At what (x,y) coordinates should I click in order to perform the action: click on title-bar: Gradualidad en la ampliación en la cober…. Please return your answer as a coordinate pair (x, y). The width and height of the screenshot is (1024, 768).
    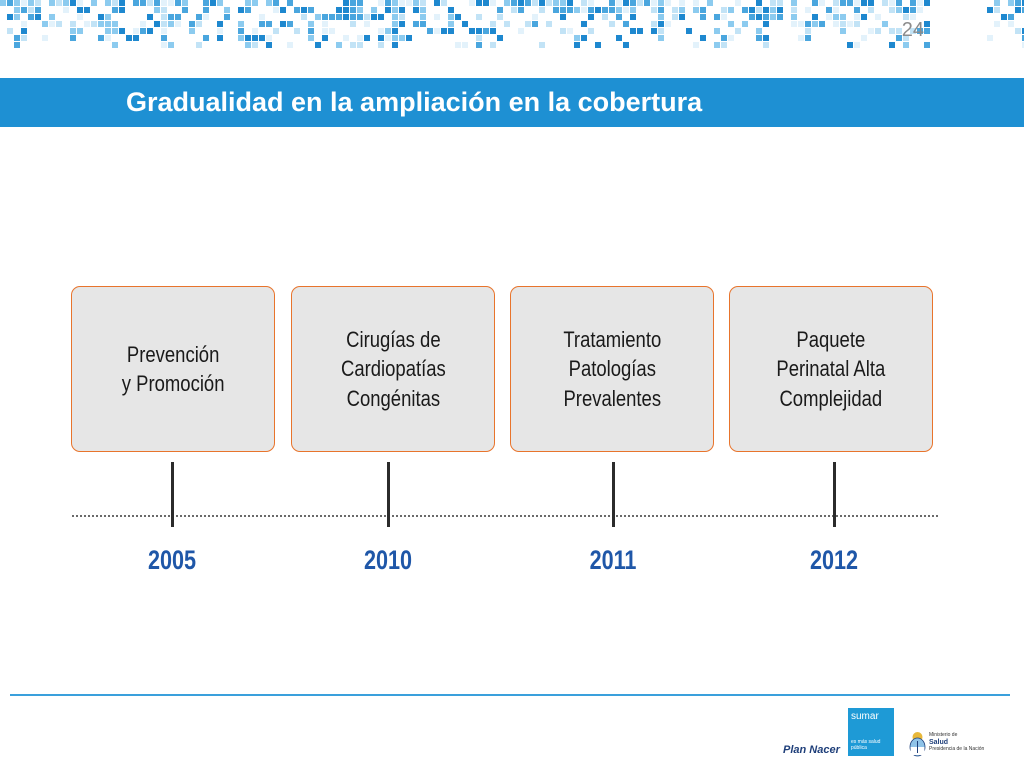
    Looking at the image, I should click on (512, 102).